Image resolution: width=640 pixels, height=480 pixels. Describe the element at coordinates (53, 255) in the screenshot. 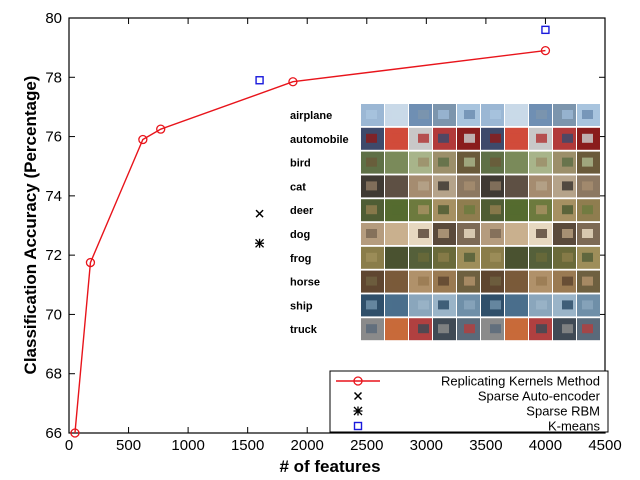

I see `y-tick-label: 72` at that location.